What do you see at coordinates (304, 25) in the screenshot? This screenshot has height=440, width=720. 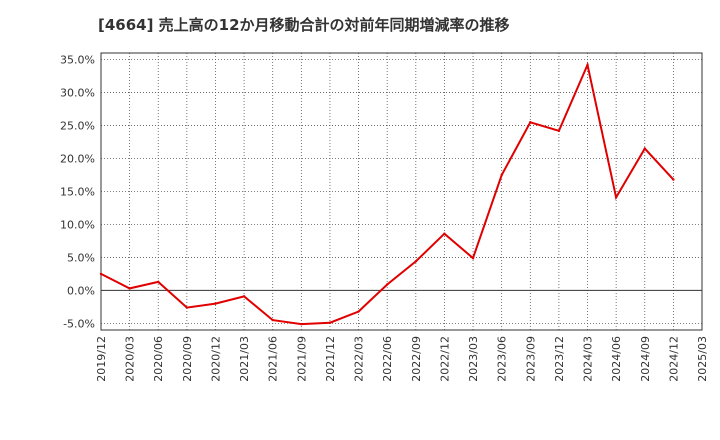 I see `chart-title: [4664] 売上高の12か月移動合計の対前年同期増減率の推移` at bounding box center [304, 25].